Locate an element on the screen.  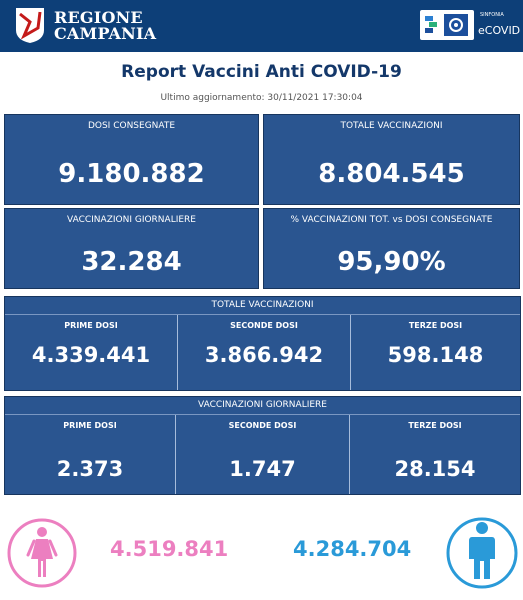
cell-value: 2.373 is located at coordinates (90, 469).